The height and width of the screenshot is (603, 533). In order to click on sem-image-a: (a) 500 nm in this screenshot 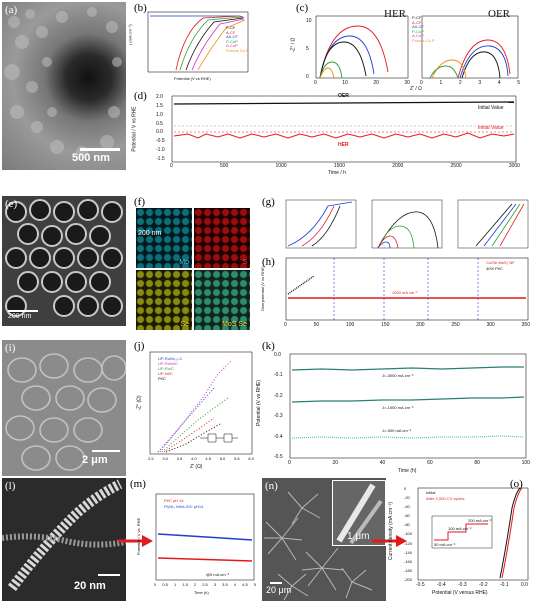, I will do `click(64, 86)`.